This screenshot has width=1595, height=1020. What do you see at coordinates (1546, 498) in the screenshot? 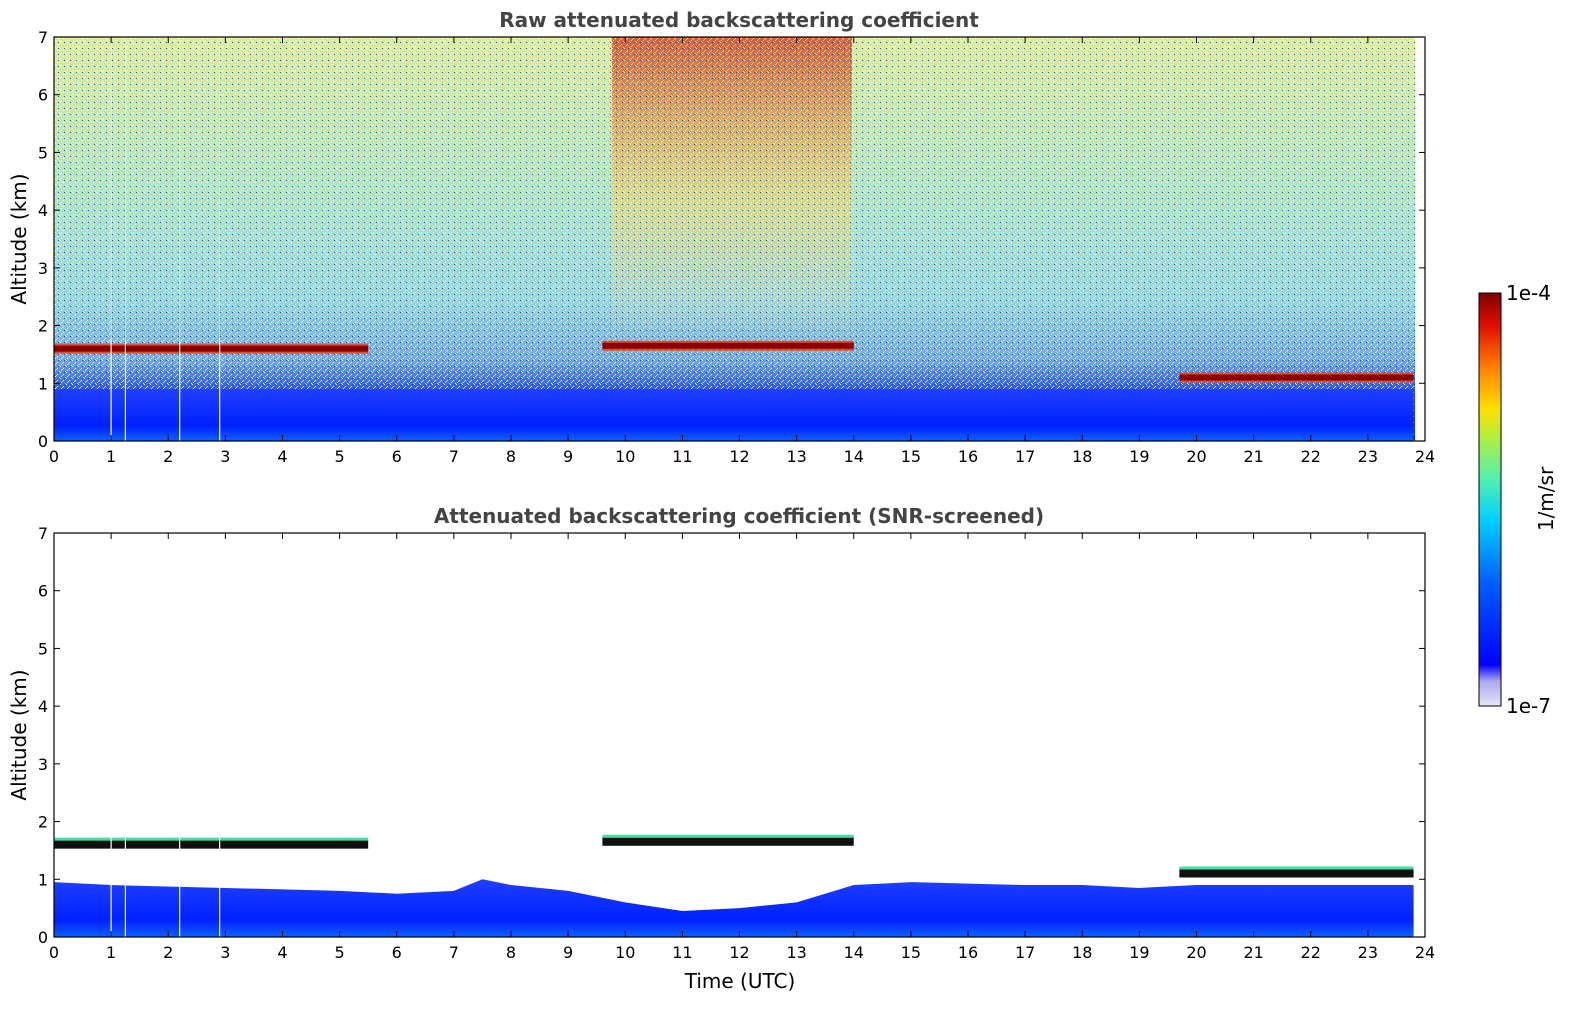
I see `colorbar-unit-label: 1/m/sr` at bounding box center [1546, 498].